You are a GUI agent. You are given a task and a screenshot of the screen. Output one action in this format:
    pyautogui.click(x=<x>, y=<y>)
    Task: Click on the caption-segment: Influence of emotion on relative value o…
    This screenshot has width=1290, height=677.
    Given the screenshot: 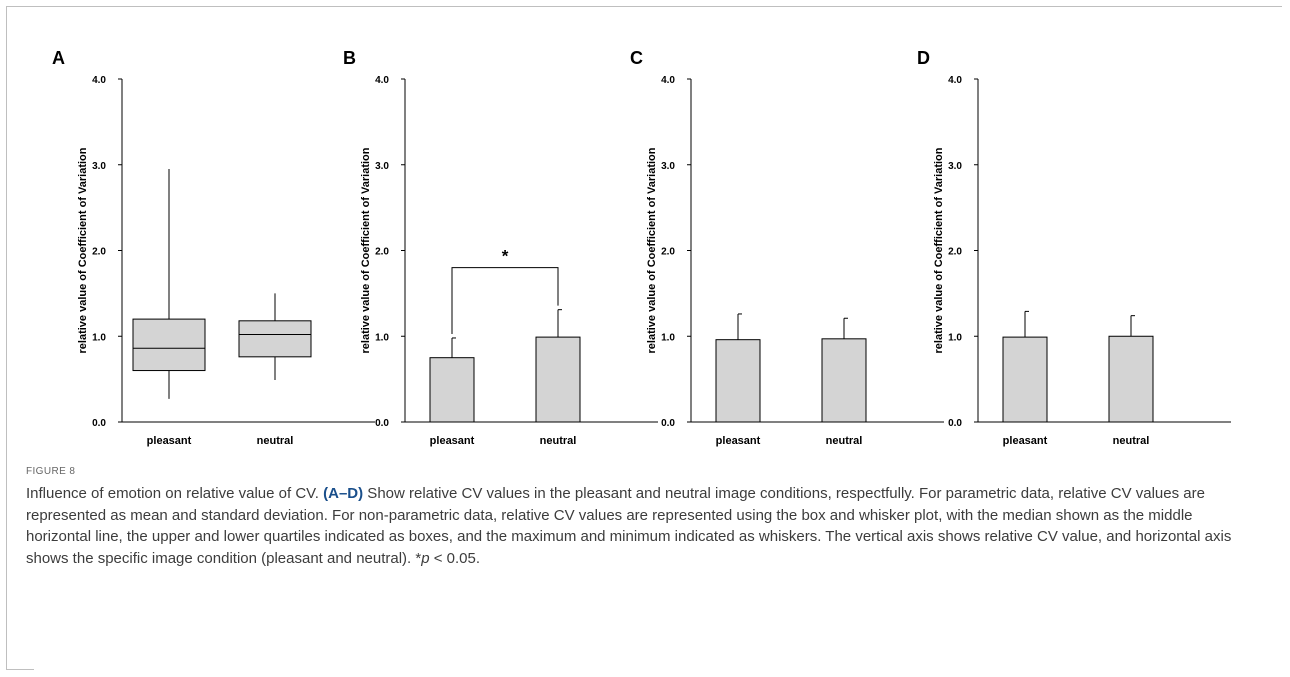 What is the action you would take?
    pyautogui.click(x=175, y=493)
    